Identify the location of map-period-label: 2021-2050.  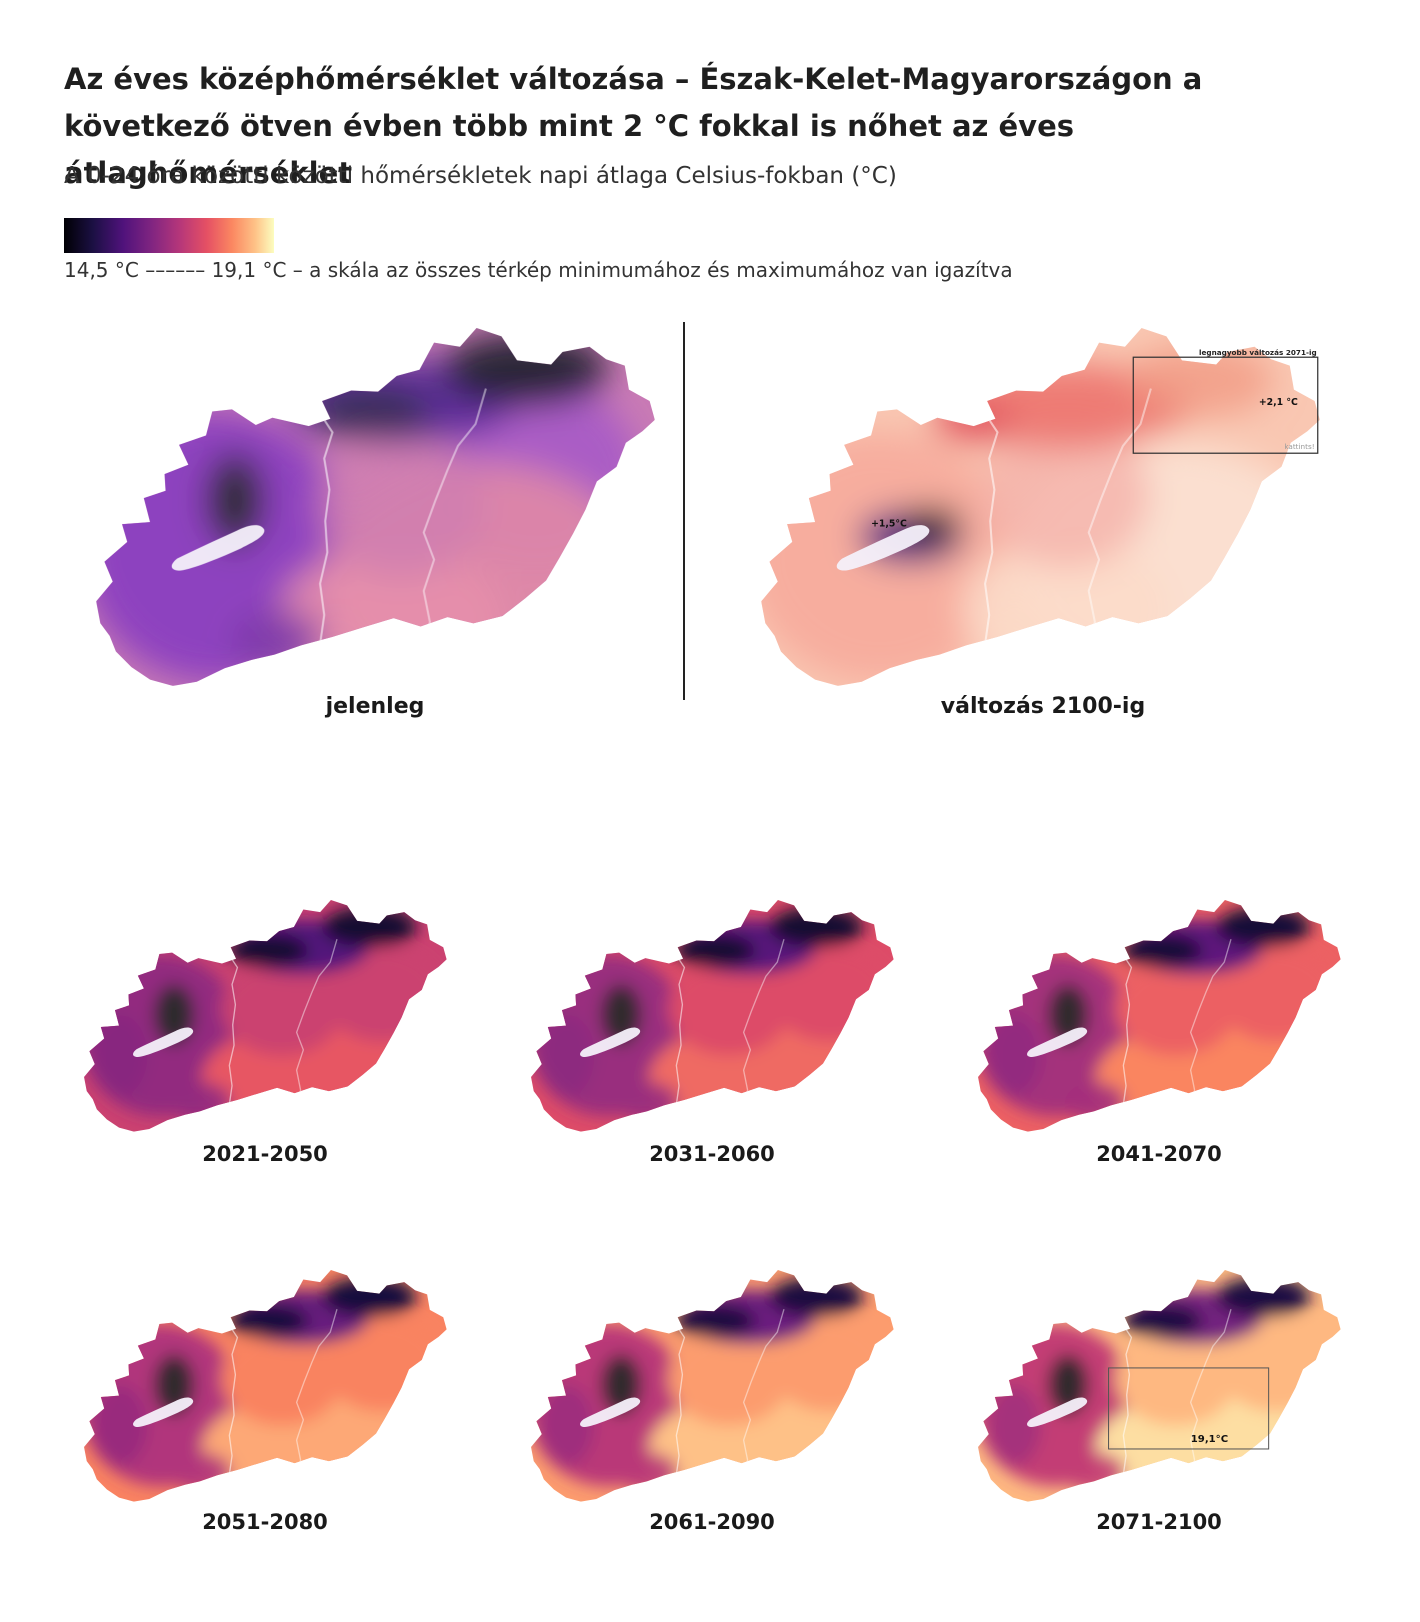
(265, 1154).